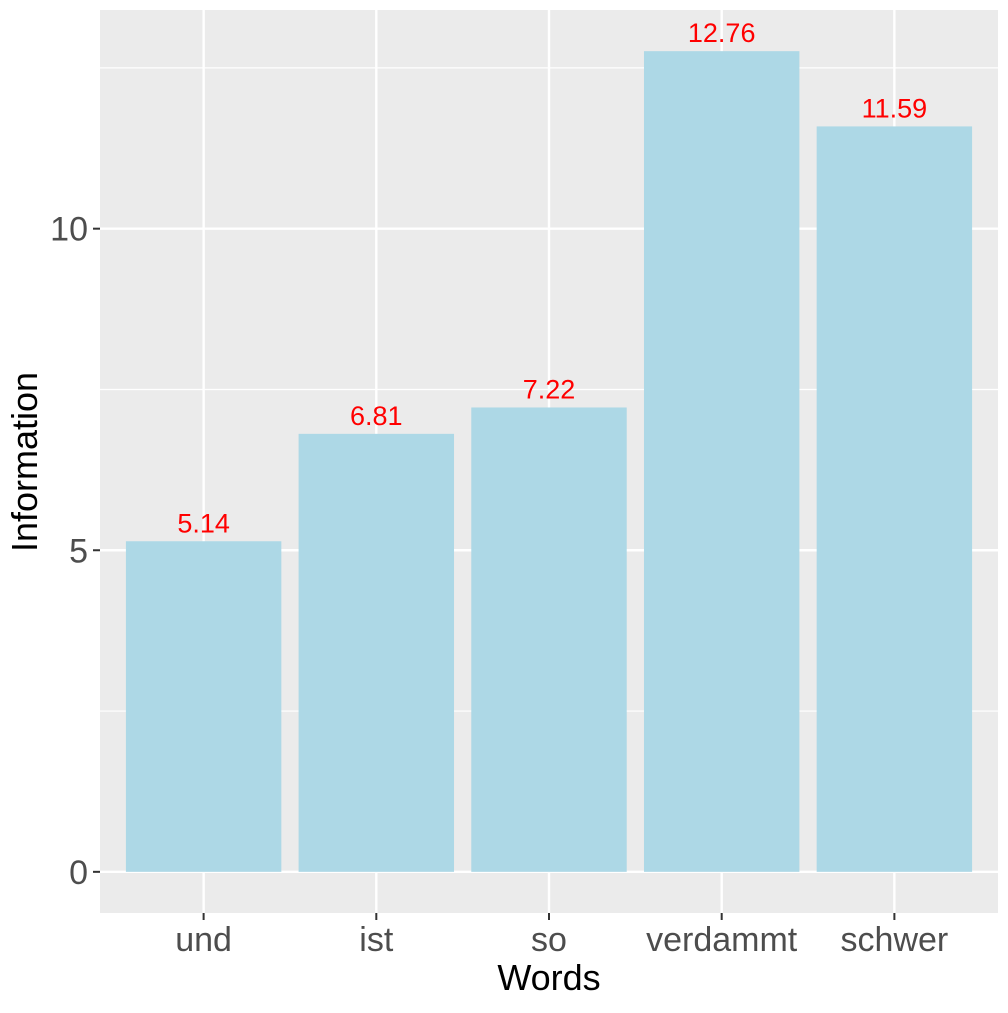 The width and height of the screenshot is (1008, 1013). What do you see at coordinates (722, 940) in the screenshot?
I see `x-tick-label-verdammt: verdammt` at bounding box center [722, 940].